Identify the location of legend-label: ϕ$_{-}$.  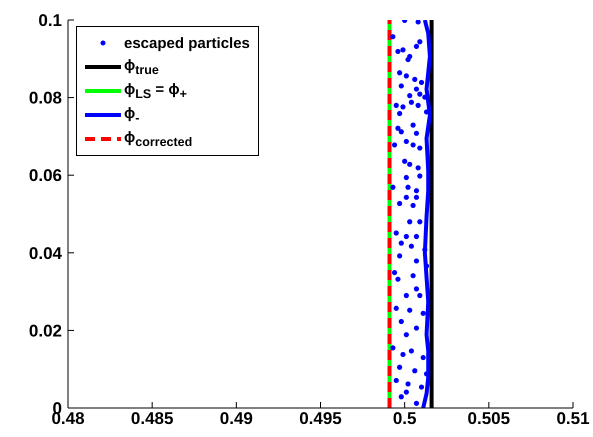
(132, 115).